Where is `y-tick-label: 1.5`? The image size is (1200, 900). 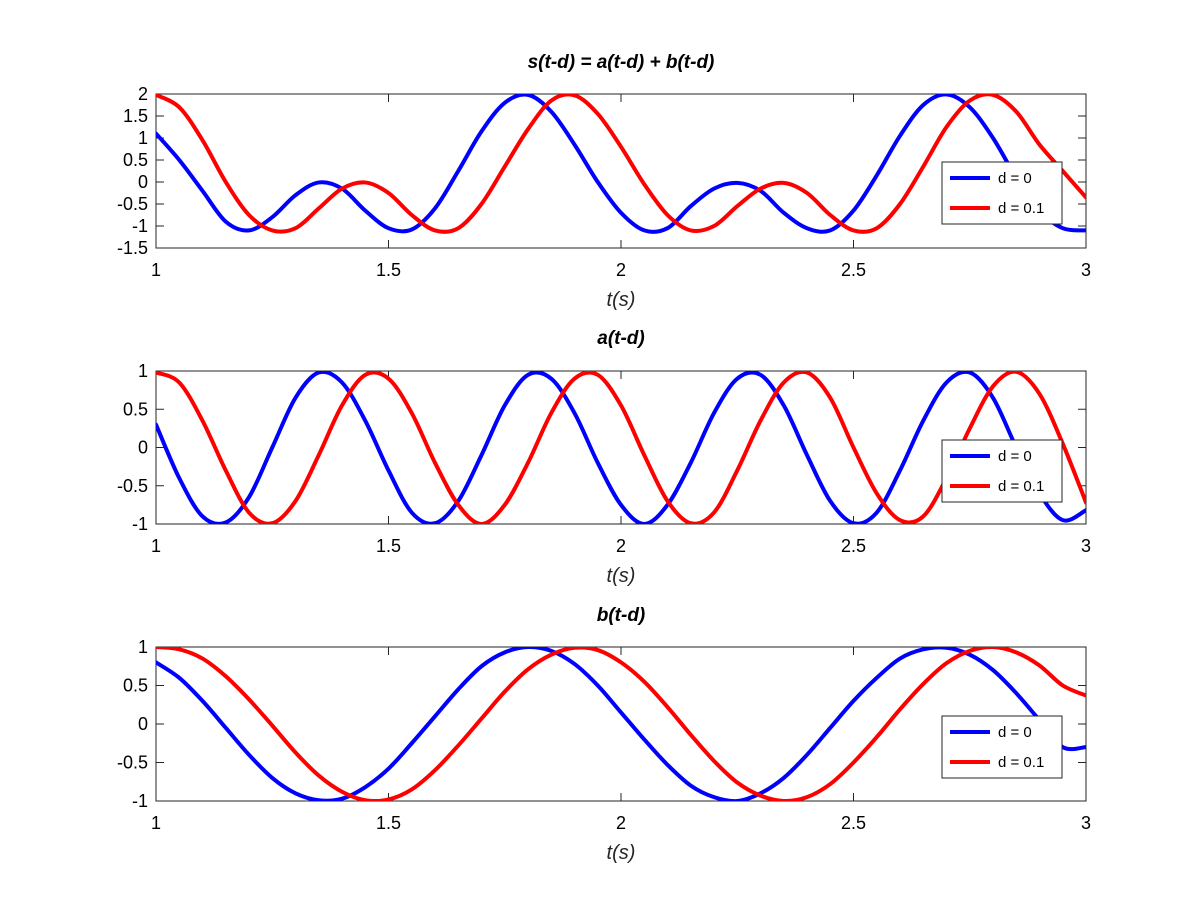 y-tick-label: 1.5 is located at coordinates (135, 116).